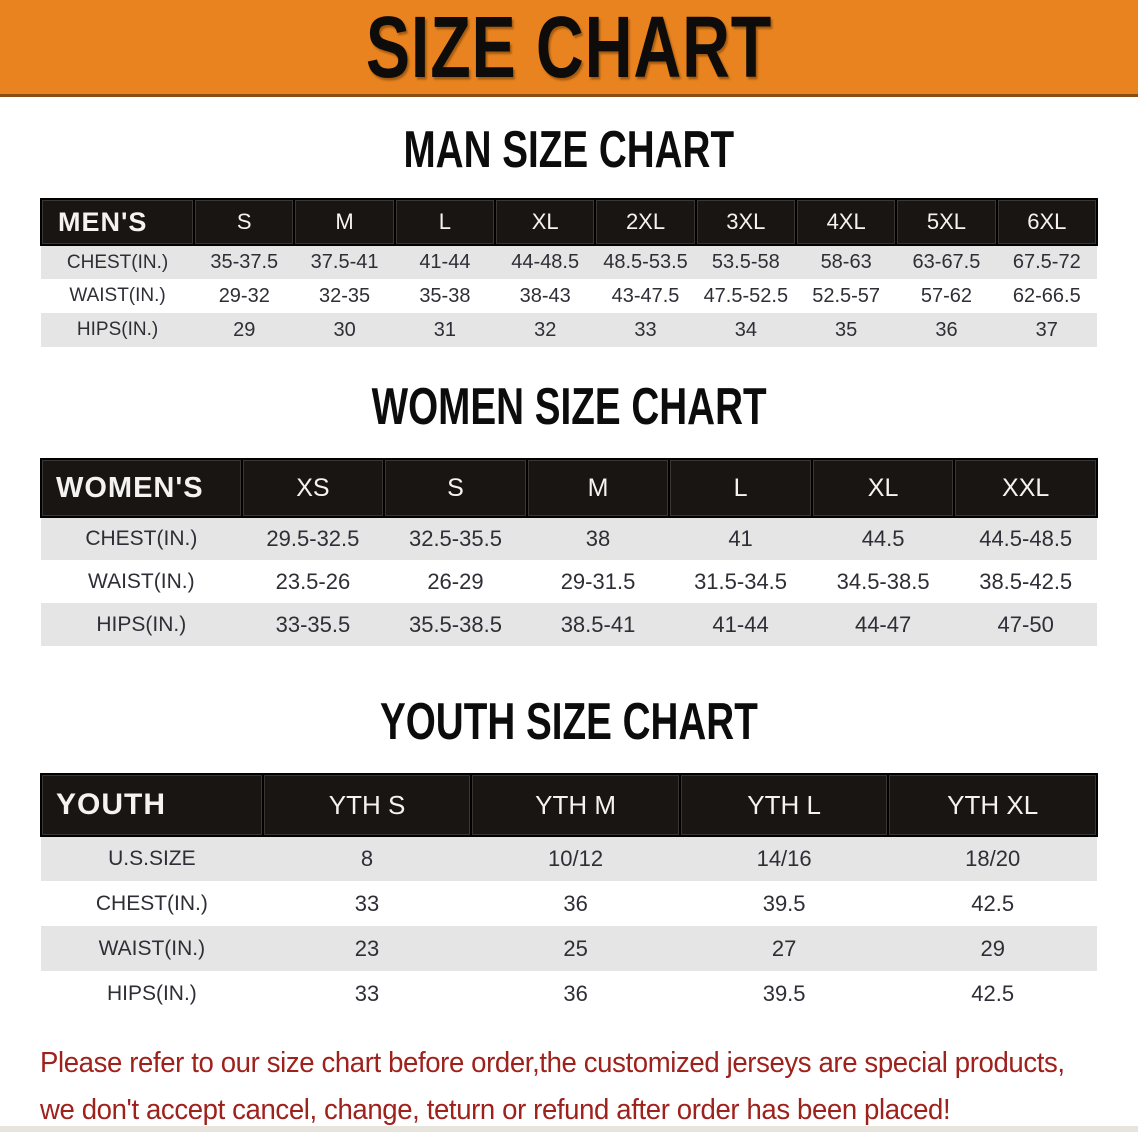 The width and height of the screenshot is (1138, 1134). What do you see at coordinates (569, 1129) in the screenshot?
I see `bottom-edge-strip` at bounding box center [569, 1129].